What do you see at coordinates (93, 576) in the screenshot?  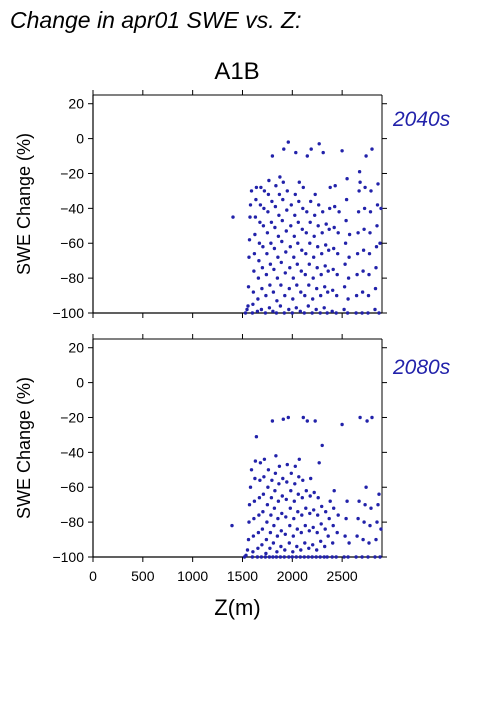 I see `x-tick-label: 0` at bounding box center [93, 576].